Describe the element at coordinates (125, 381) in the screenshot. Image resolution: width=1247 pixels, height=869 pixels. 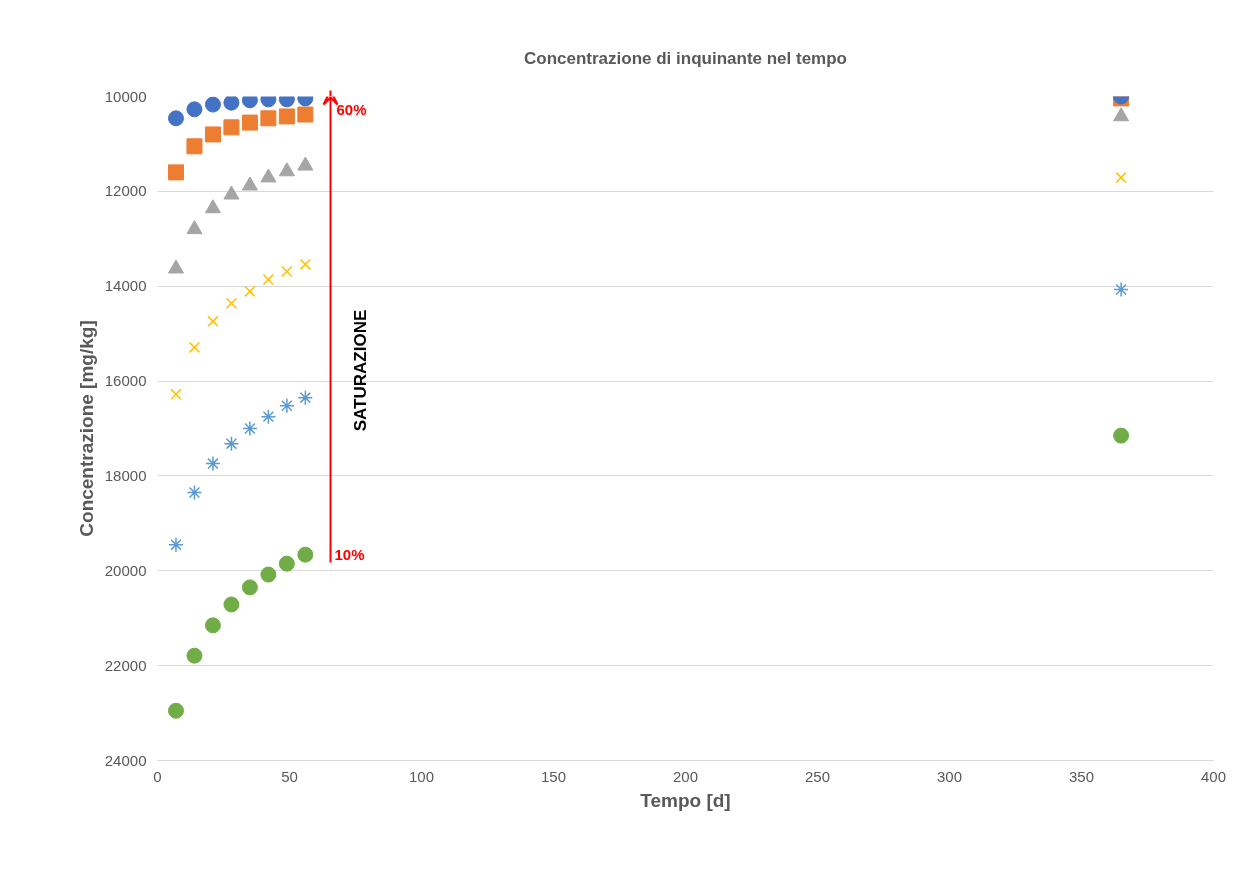
I see `y-tick-label: 16000` at that location.